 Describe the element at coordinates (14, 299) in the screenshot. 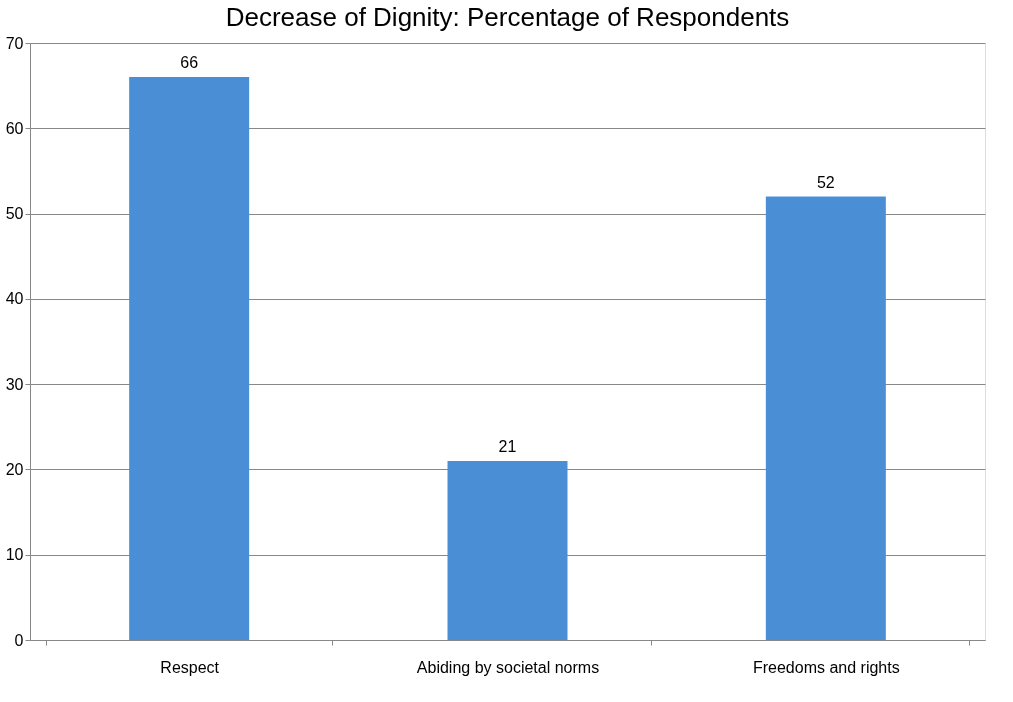

I see `y-tick-label: 40` at that location.